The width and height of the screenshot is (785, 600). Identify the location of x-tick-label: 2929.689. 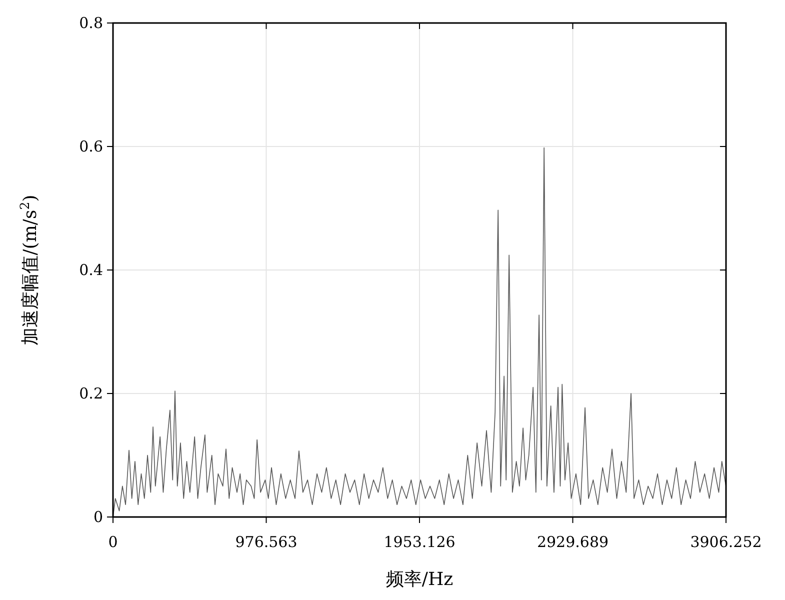
(572, 542).